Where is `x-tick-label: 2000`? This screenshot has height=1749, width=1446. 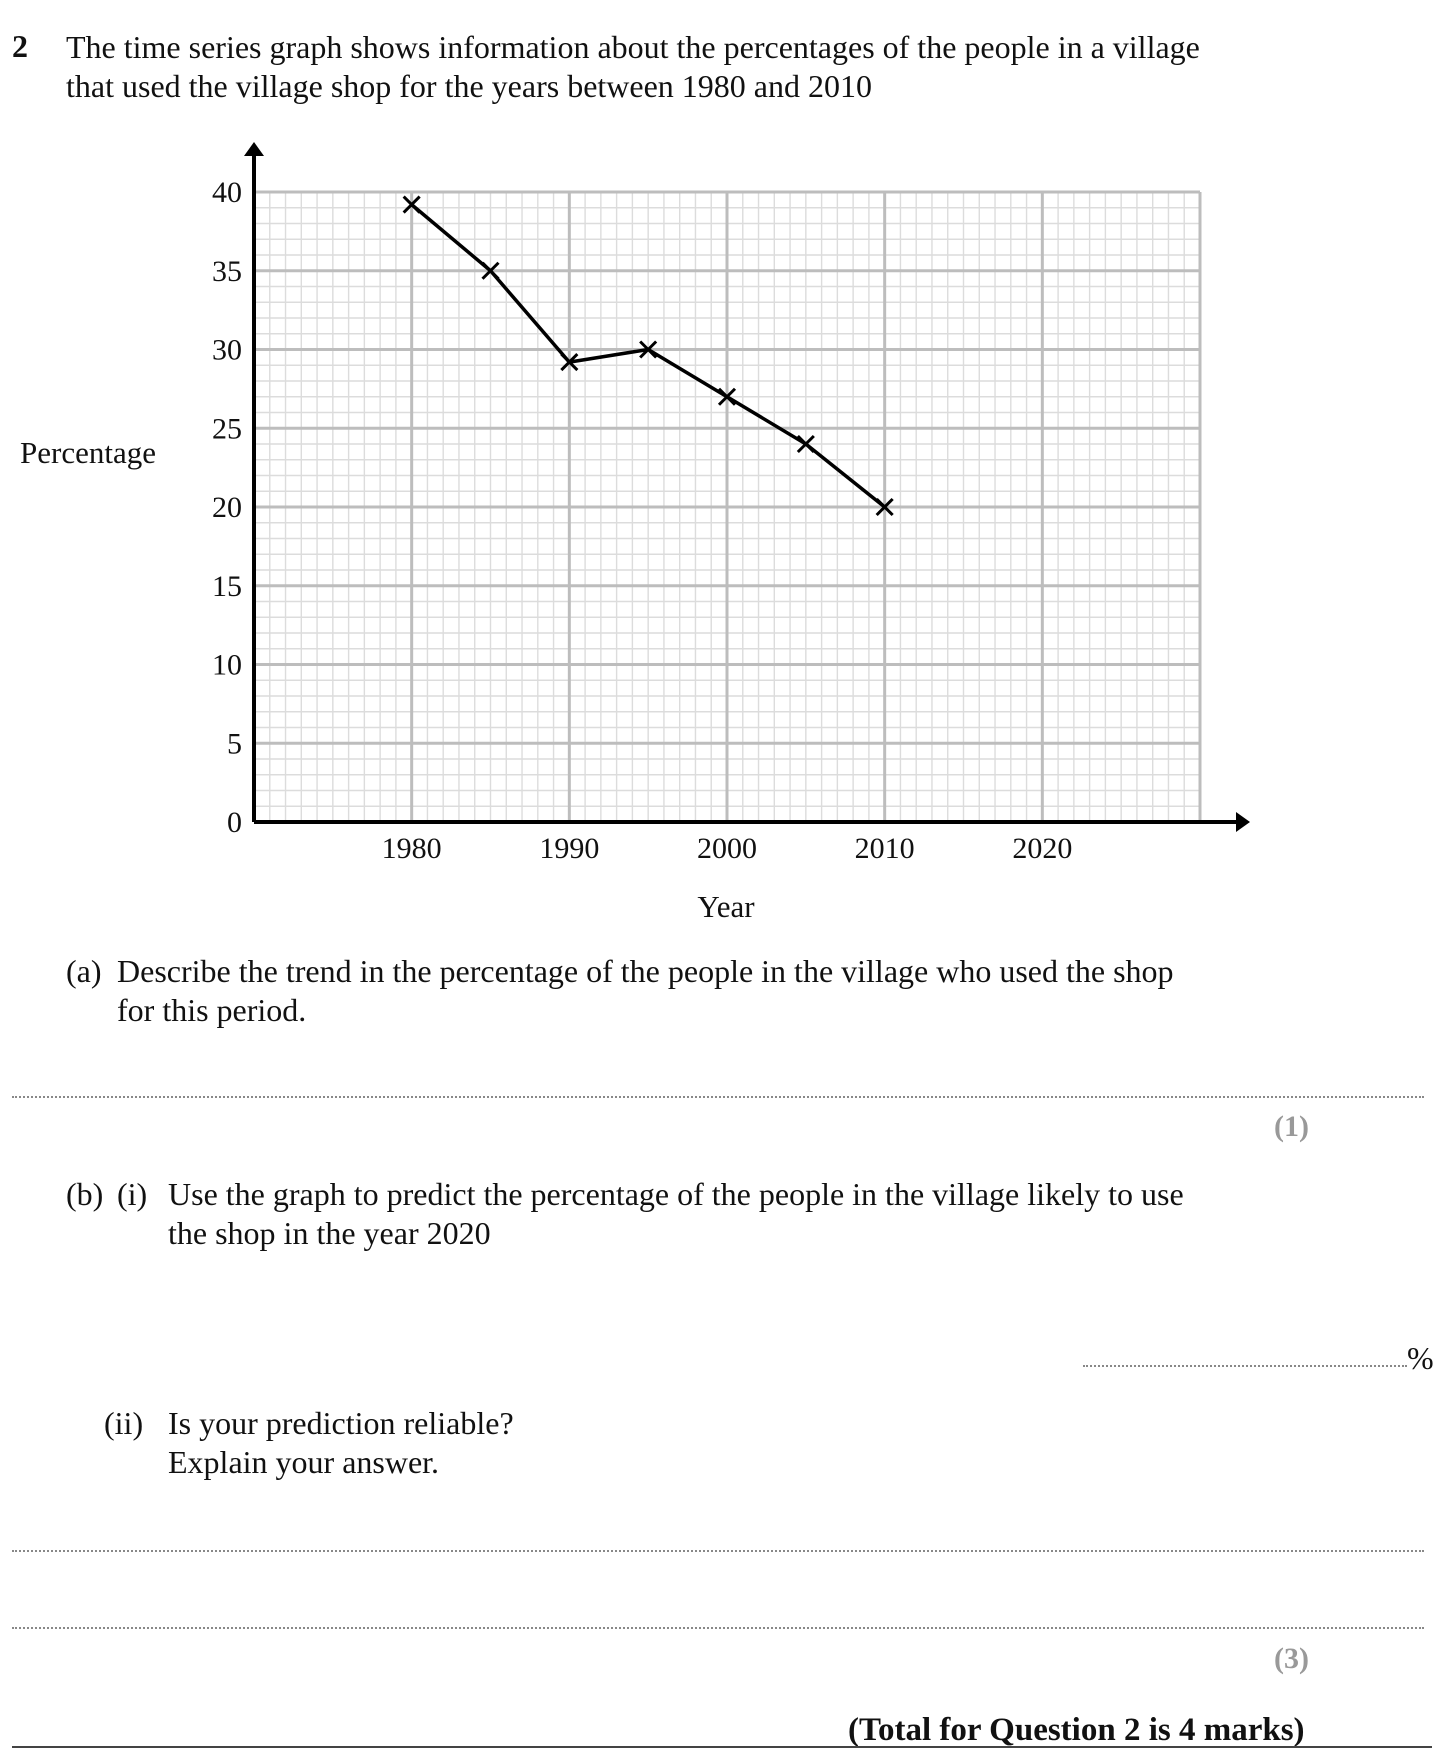
x-tick-label: 2000 is located at coordinates (727, 848).